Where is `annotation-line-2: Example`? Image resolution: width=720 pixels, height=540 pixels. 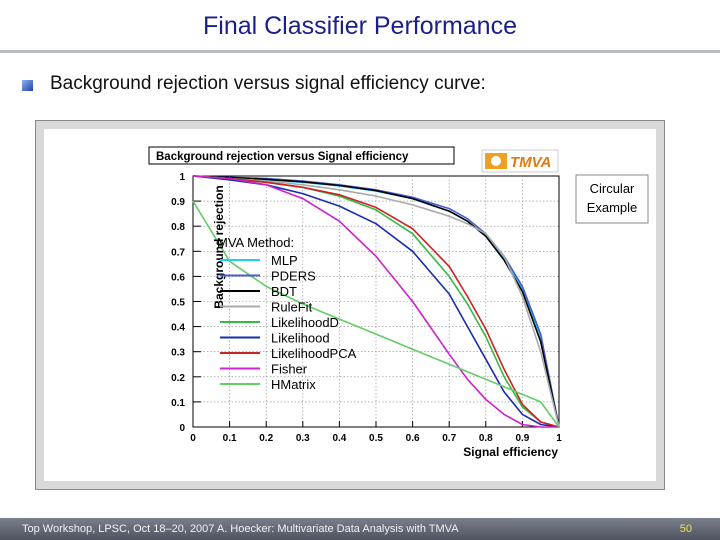
annotation-line-2: Example is located at coordinates (612, 207).